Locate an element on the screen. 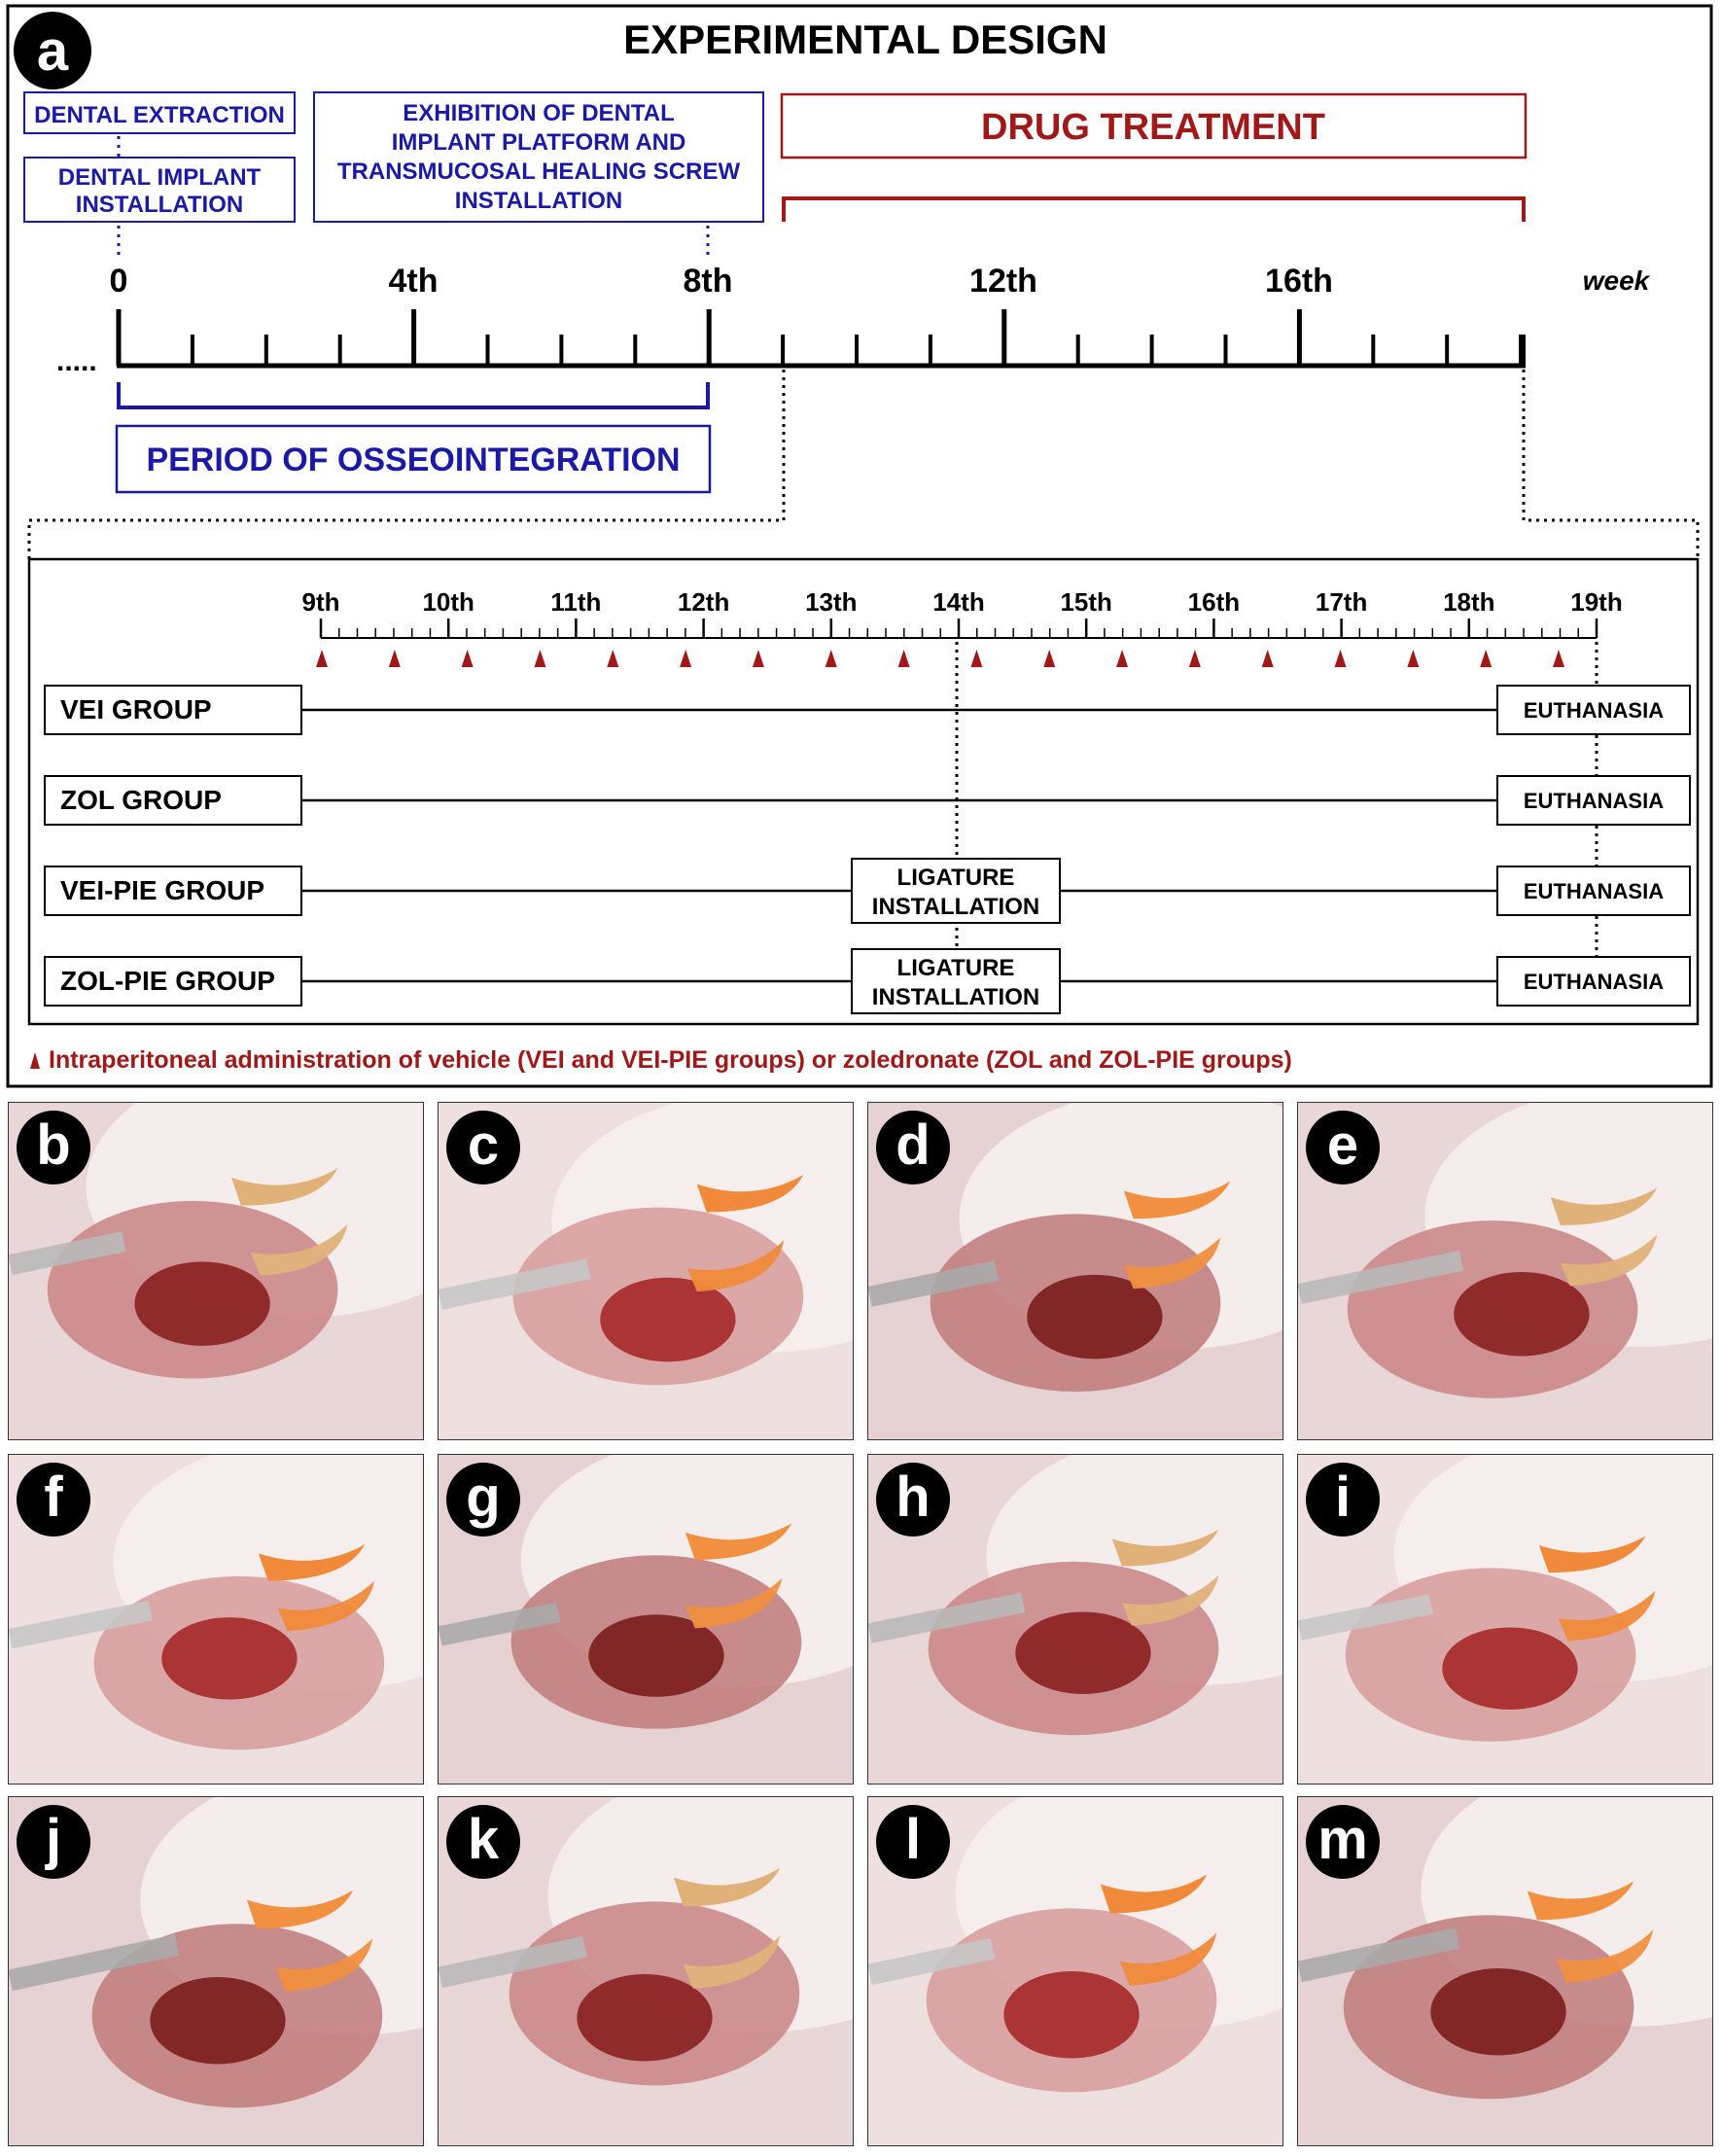 Image resolution: width=1721 pixels, height=2156 pixels. panel-a-badge is located at coordinates (52, 50).